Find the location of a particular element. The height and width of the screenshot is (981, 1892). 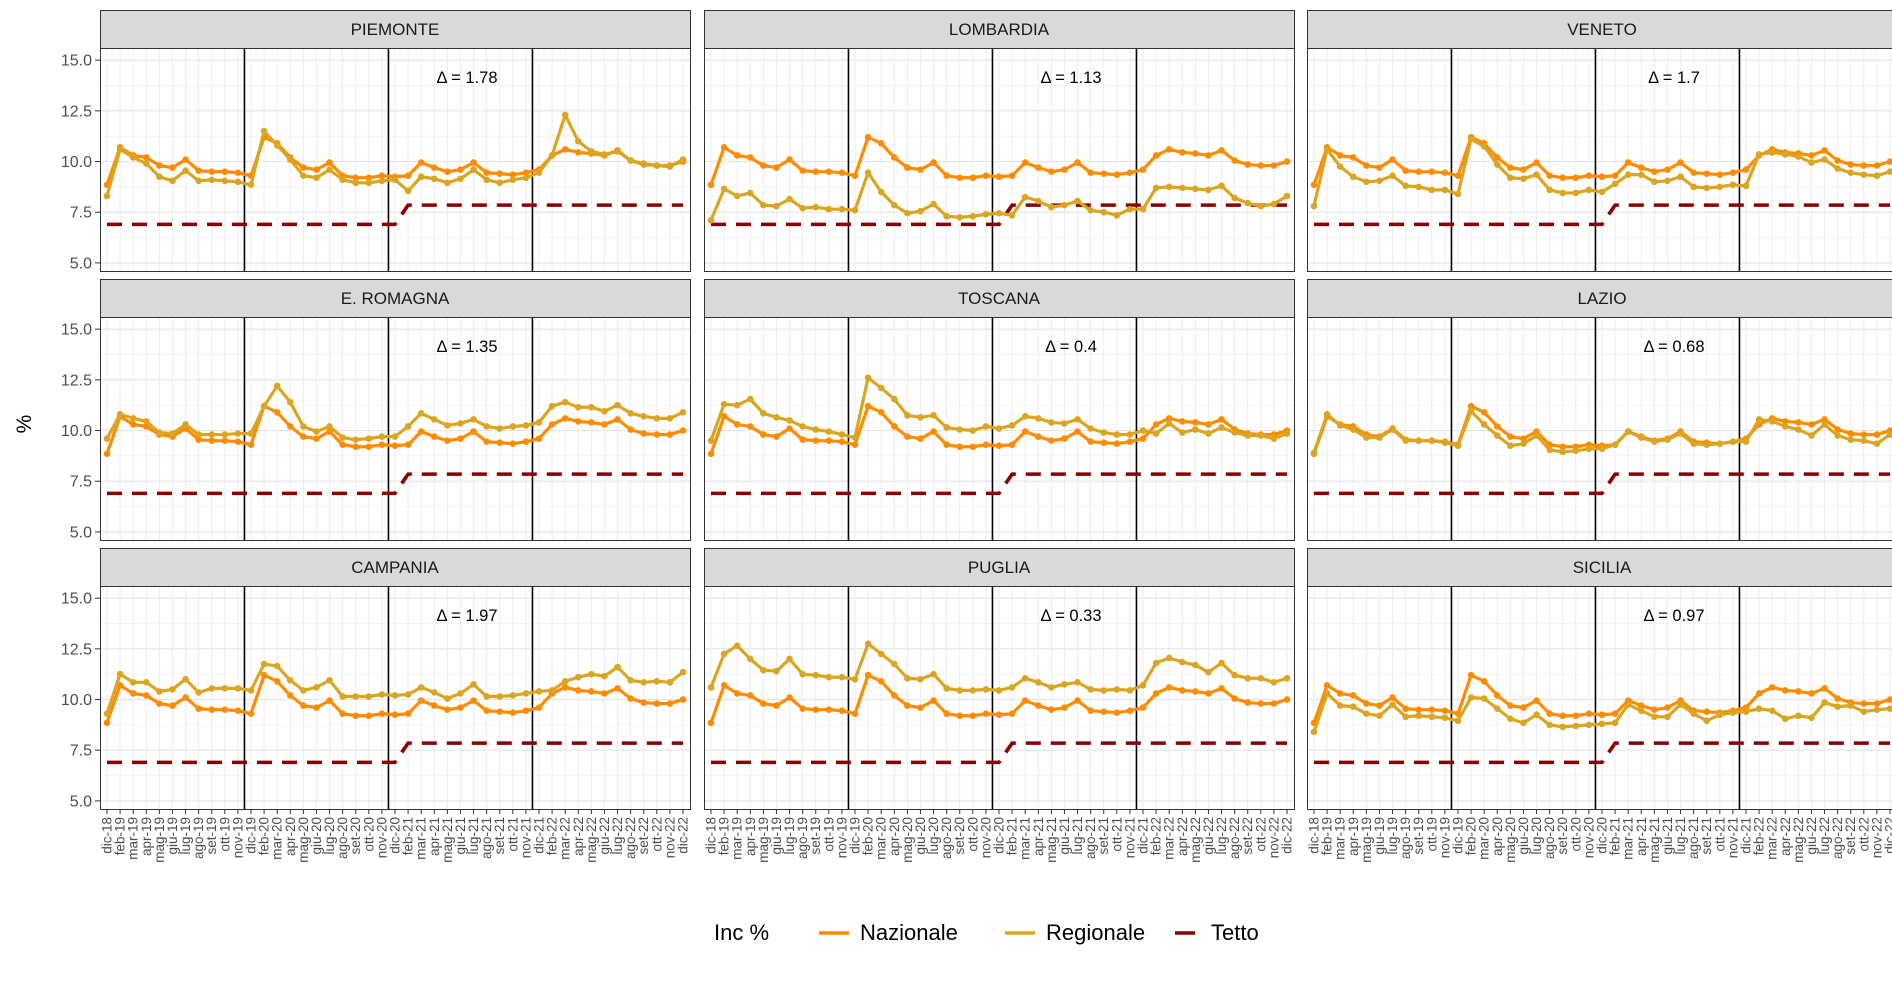

y-tick-label: 10.0 is located at coordinates (76, 700).